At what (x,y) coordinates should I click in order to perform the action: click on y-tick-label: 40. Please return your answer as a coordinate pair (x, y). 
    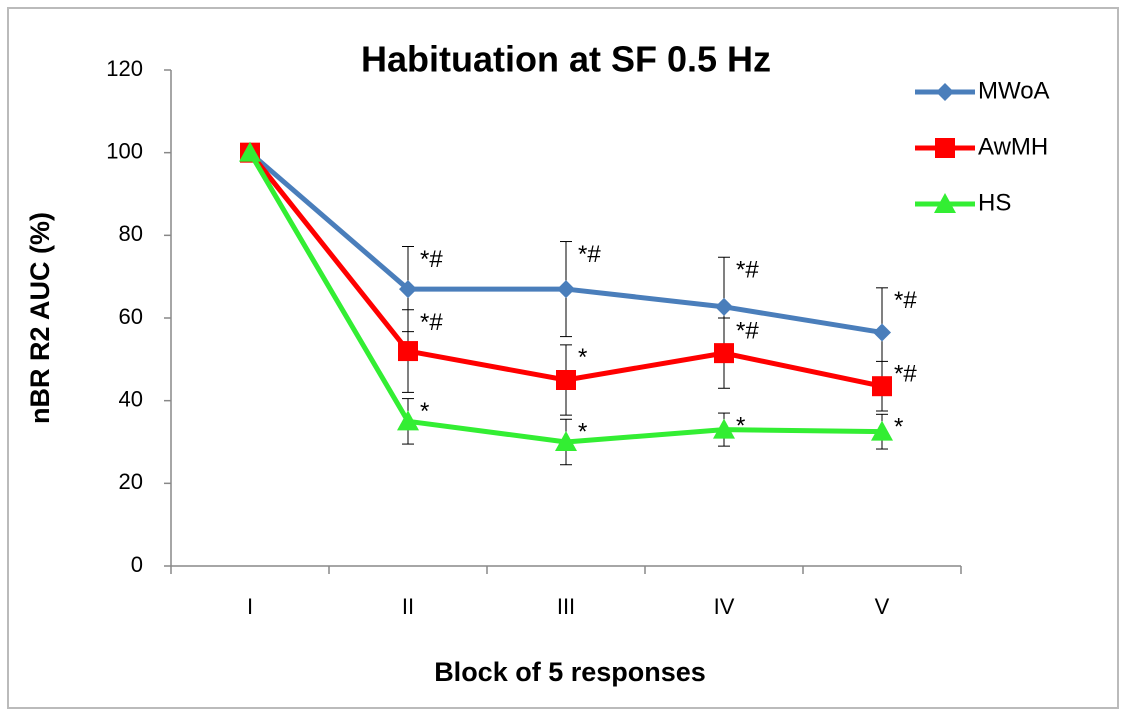
    Looking at the image, I should click on (131, 398).